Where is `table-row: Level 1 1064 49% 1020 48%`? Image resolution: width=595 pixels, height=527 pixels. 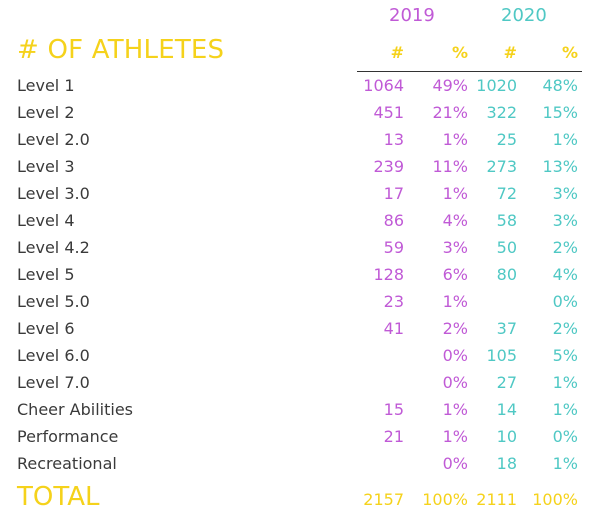 table-row: Level 1 1064 49% 1020 48% is located at coordinates (297, 85).